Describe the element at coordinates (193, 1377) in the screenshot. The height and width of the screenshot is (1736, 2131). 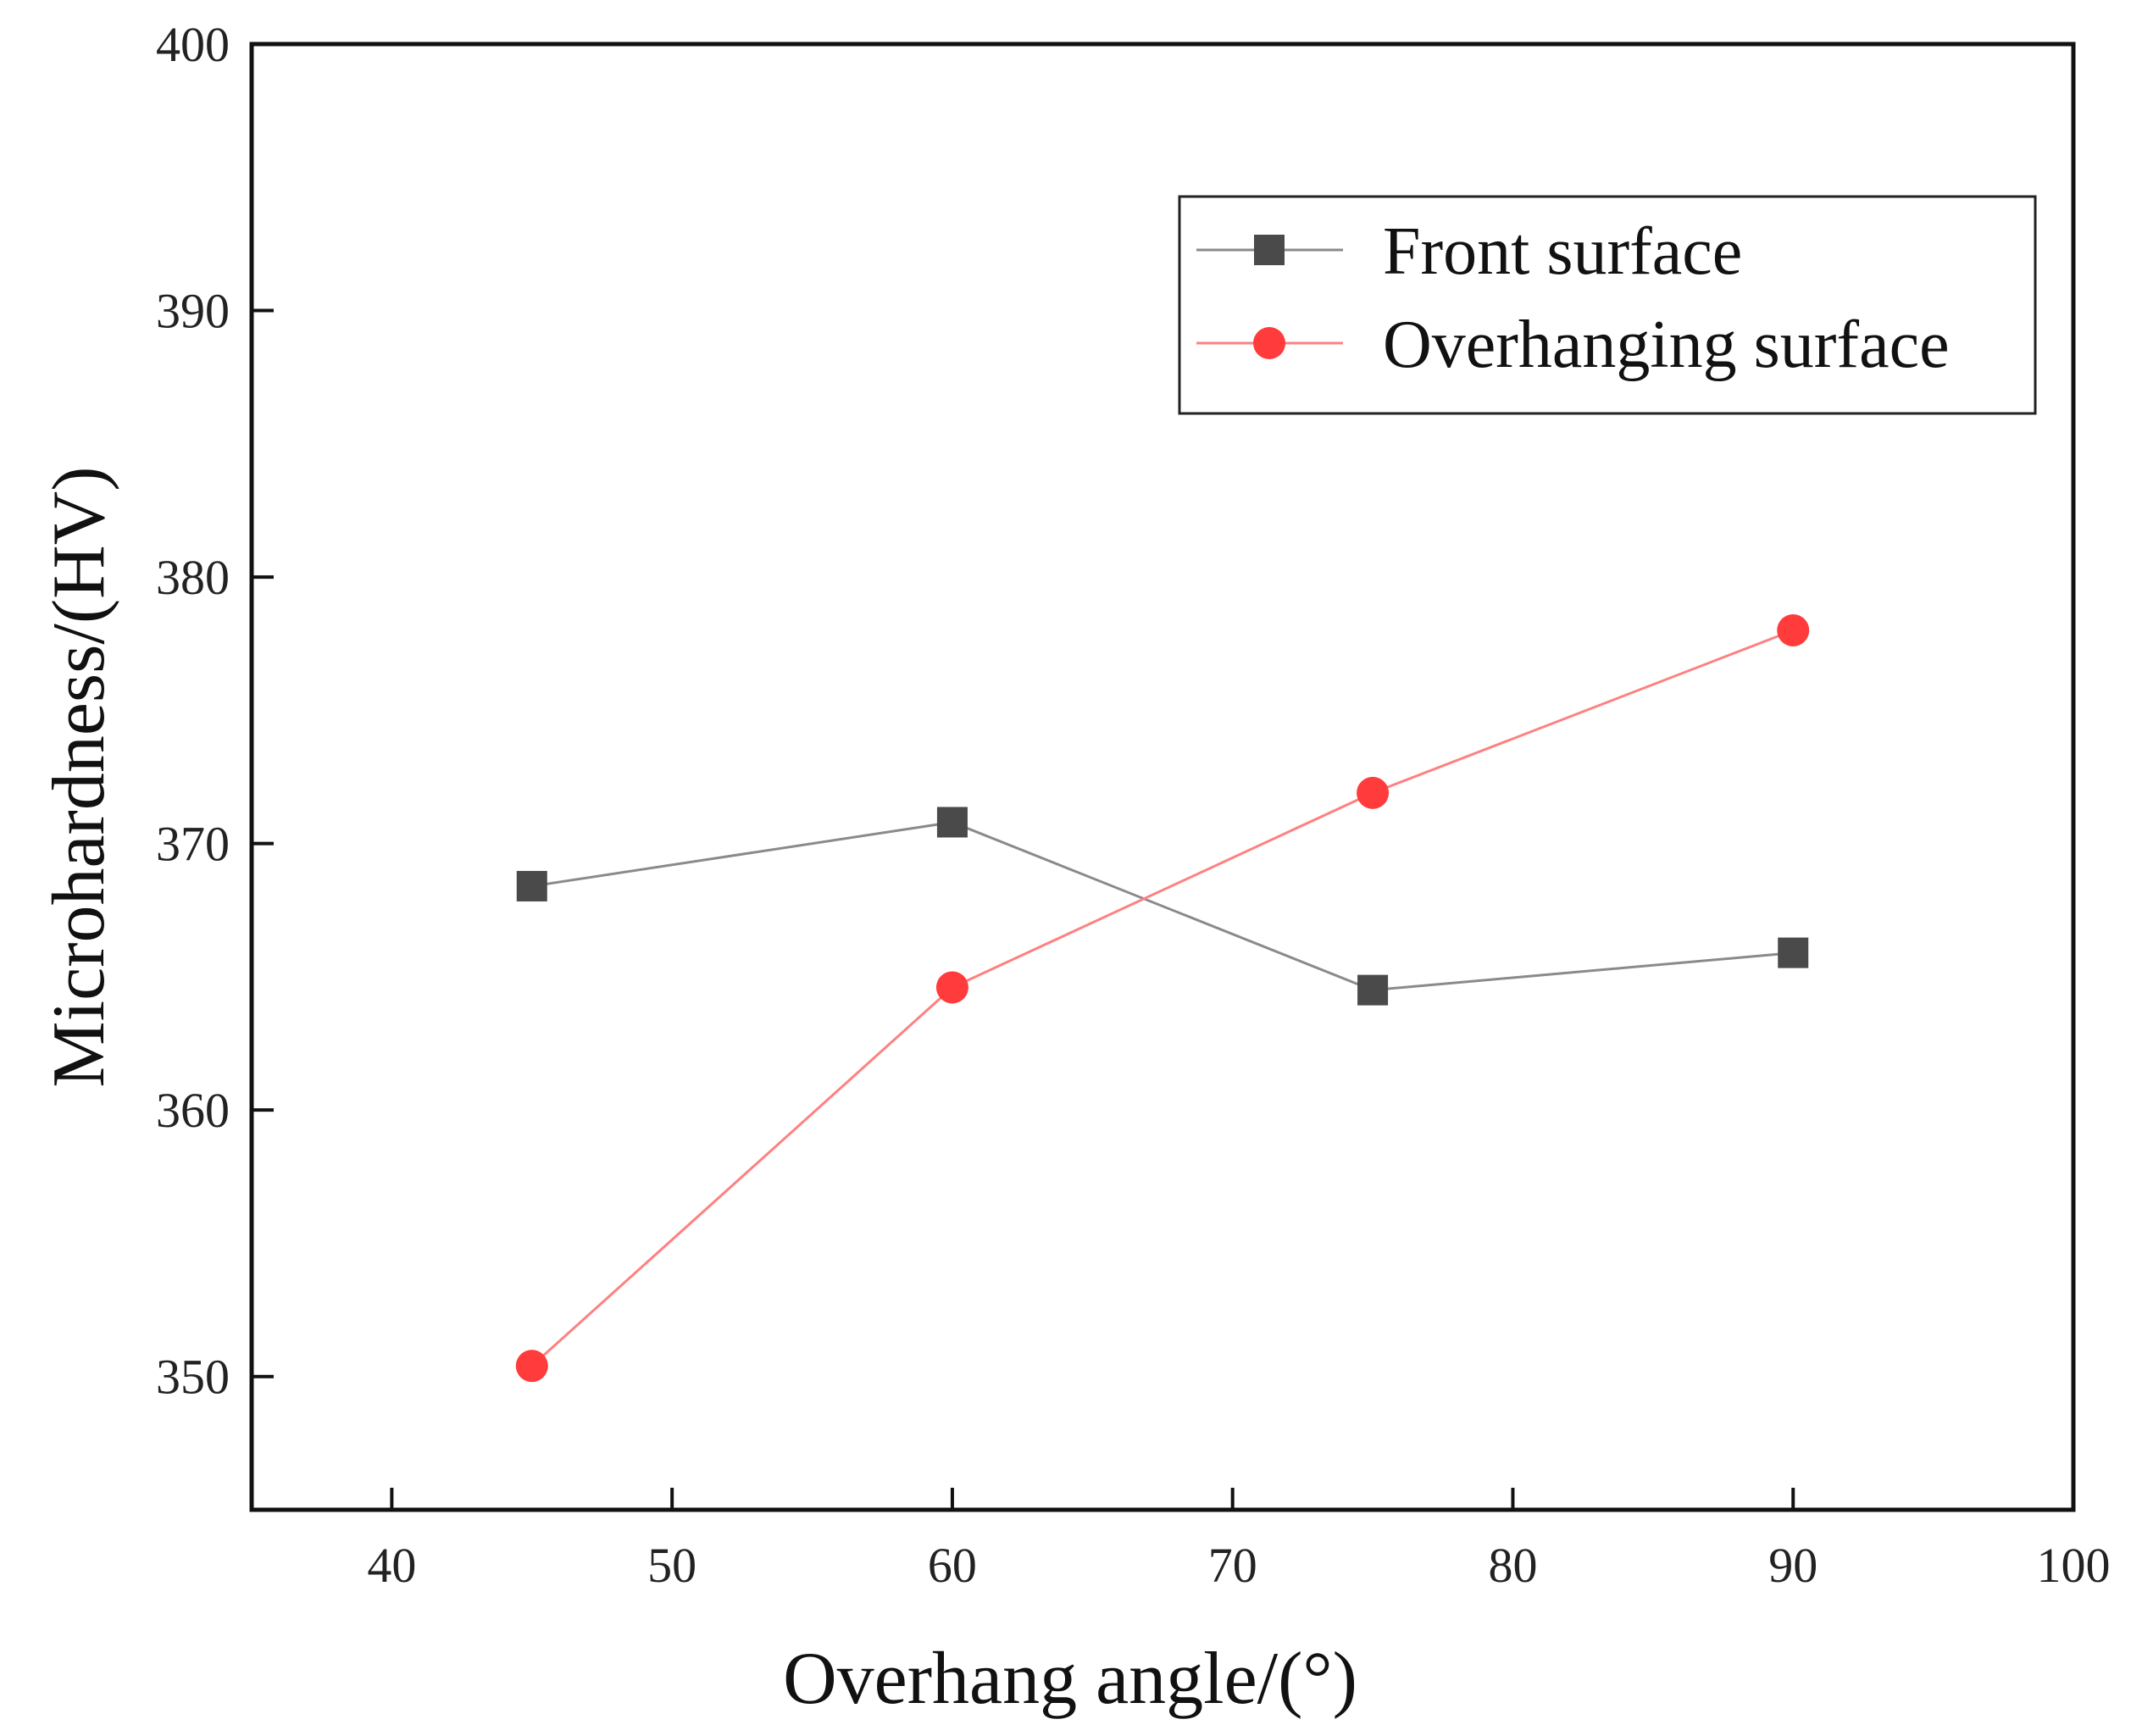
I see `y-tick-label: 350` at that location.